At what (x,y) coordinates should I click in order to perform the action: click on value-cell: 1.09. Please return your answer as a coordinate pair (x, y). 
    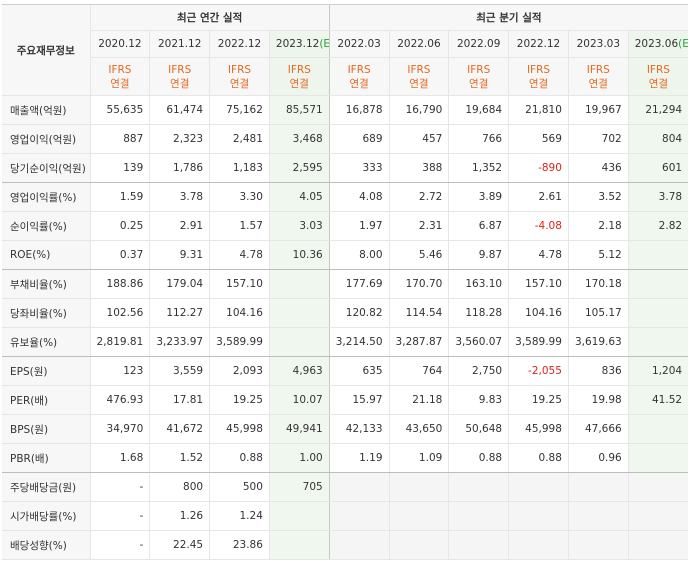
    Looking at the image, I should click on (418, 458).